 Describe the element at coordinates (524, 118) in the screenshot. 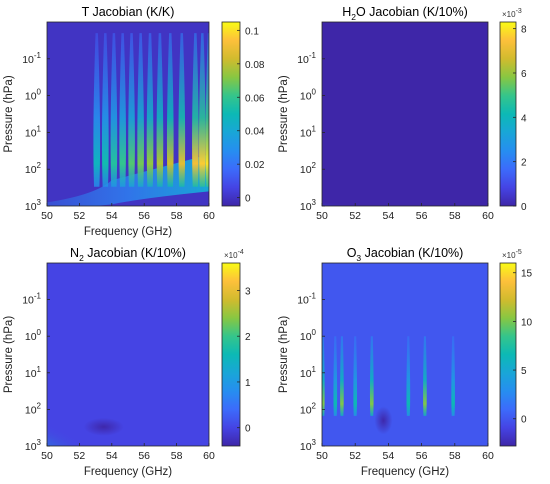

I see `colorbar-tick-label: 4` at that location.